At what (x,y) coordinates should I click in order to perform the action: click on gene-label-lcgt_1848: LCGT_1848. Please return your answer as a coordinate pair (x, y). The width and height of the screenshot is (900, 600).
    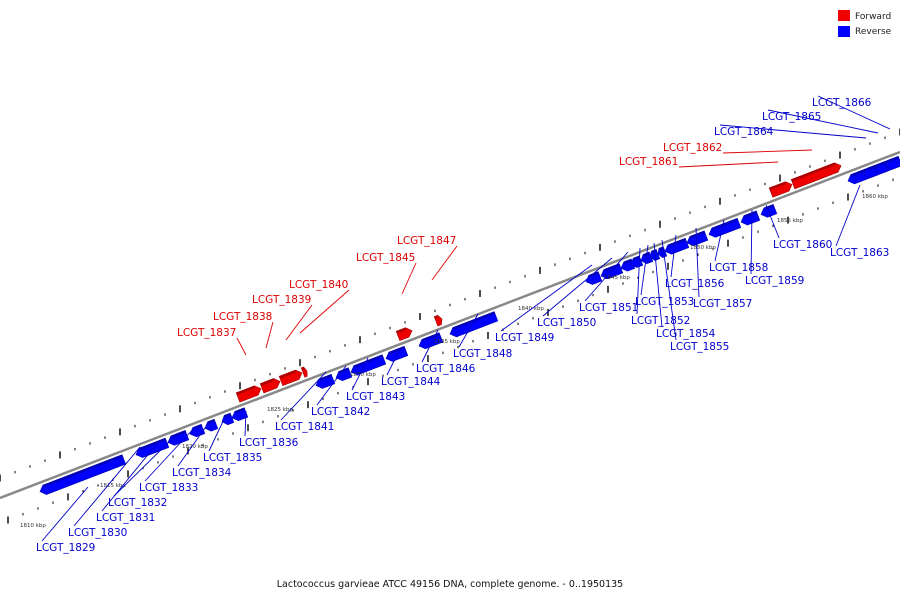
    Looking at the image, I should click on (482, 354).